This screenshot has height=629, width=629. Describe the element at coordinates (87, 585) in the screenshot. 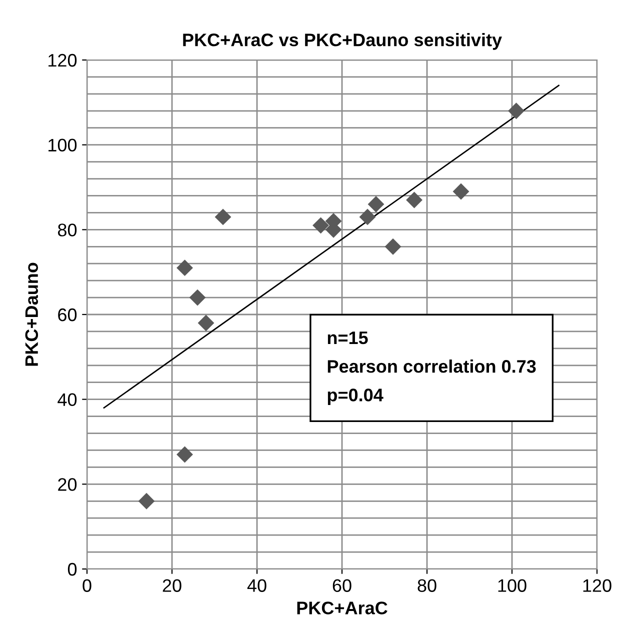

I see `x-tick-label: 0` at that location.